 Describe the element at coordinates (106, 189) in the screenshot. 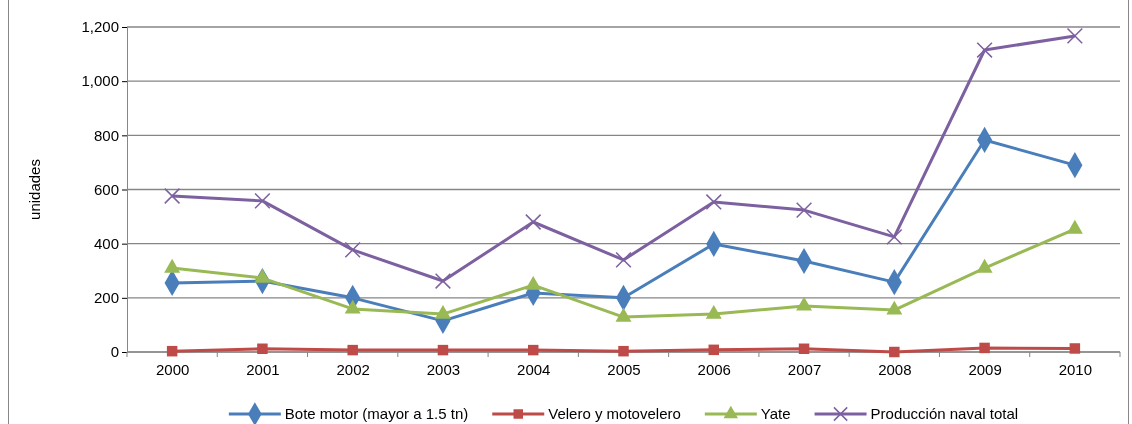

I see `y-tick-label: 600` at that location.